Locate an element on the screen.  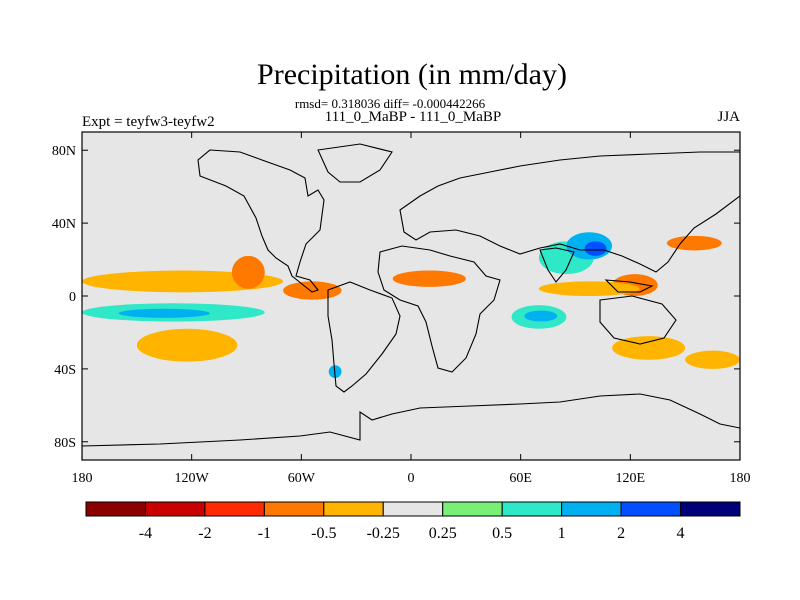
colorbar-label: 1 is located at coordinates (562, 533).